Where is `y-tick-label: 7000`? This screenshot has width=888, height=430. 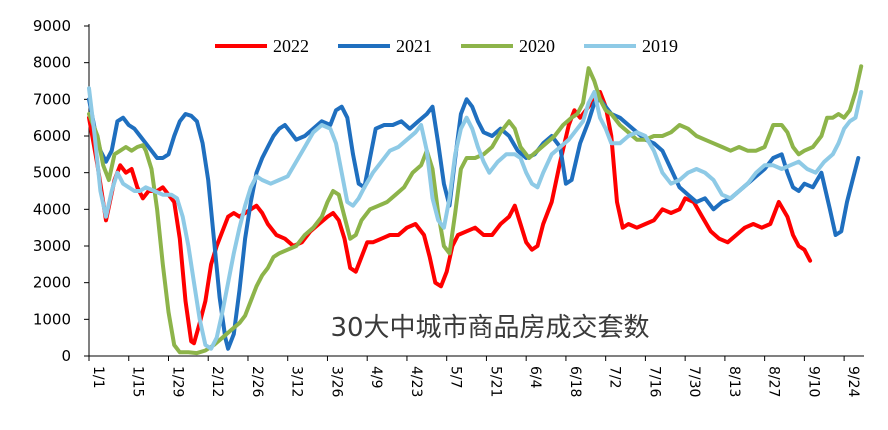
y-tick-label: 7000 is located at coordinates (52, 99).